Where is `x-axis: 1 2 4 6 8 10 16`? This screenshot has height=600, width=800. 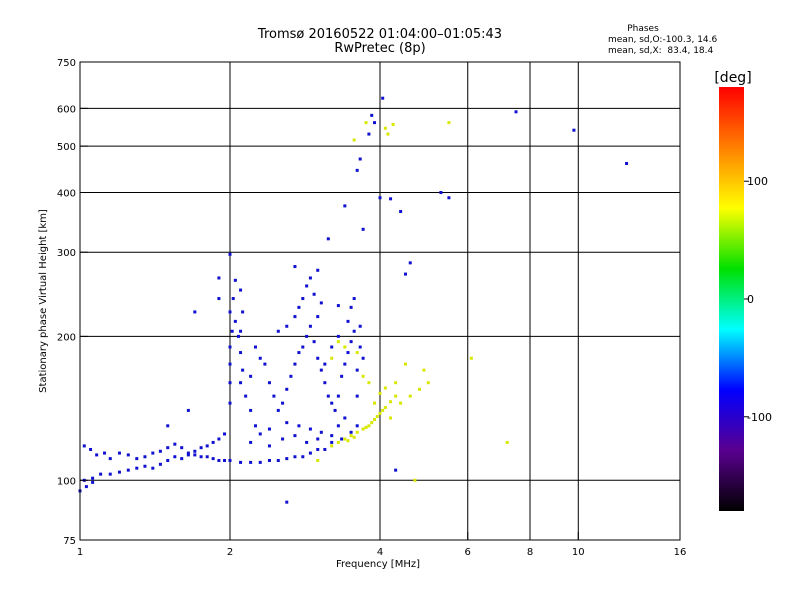 x-axis: 1 2 4 6 8 10 16 is located at coordinates (382, 545).